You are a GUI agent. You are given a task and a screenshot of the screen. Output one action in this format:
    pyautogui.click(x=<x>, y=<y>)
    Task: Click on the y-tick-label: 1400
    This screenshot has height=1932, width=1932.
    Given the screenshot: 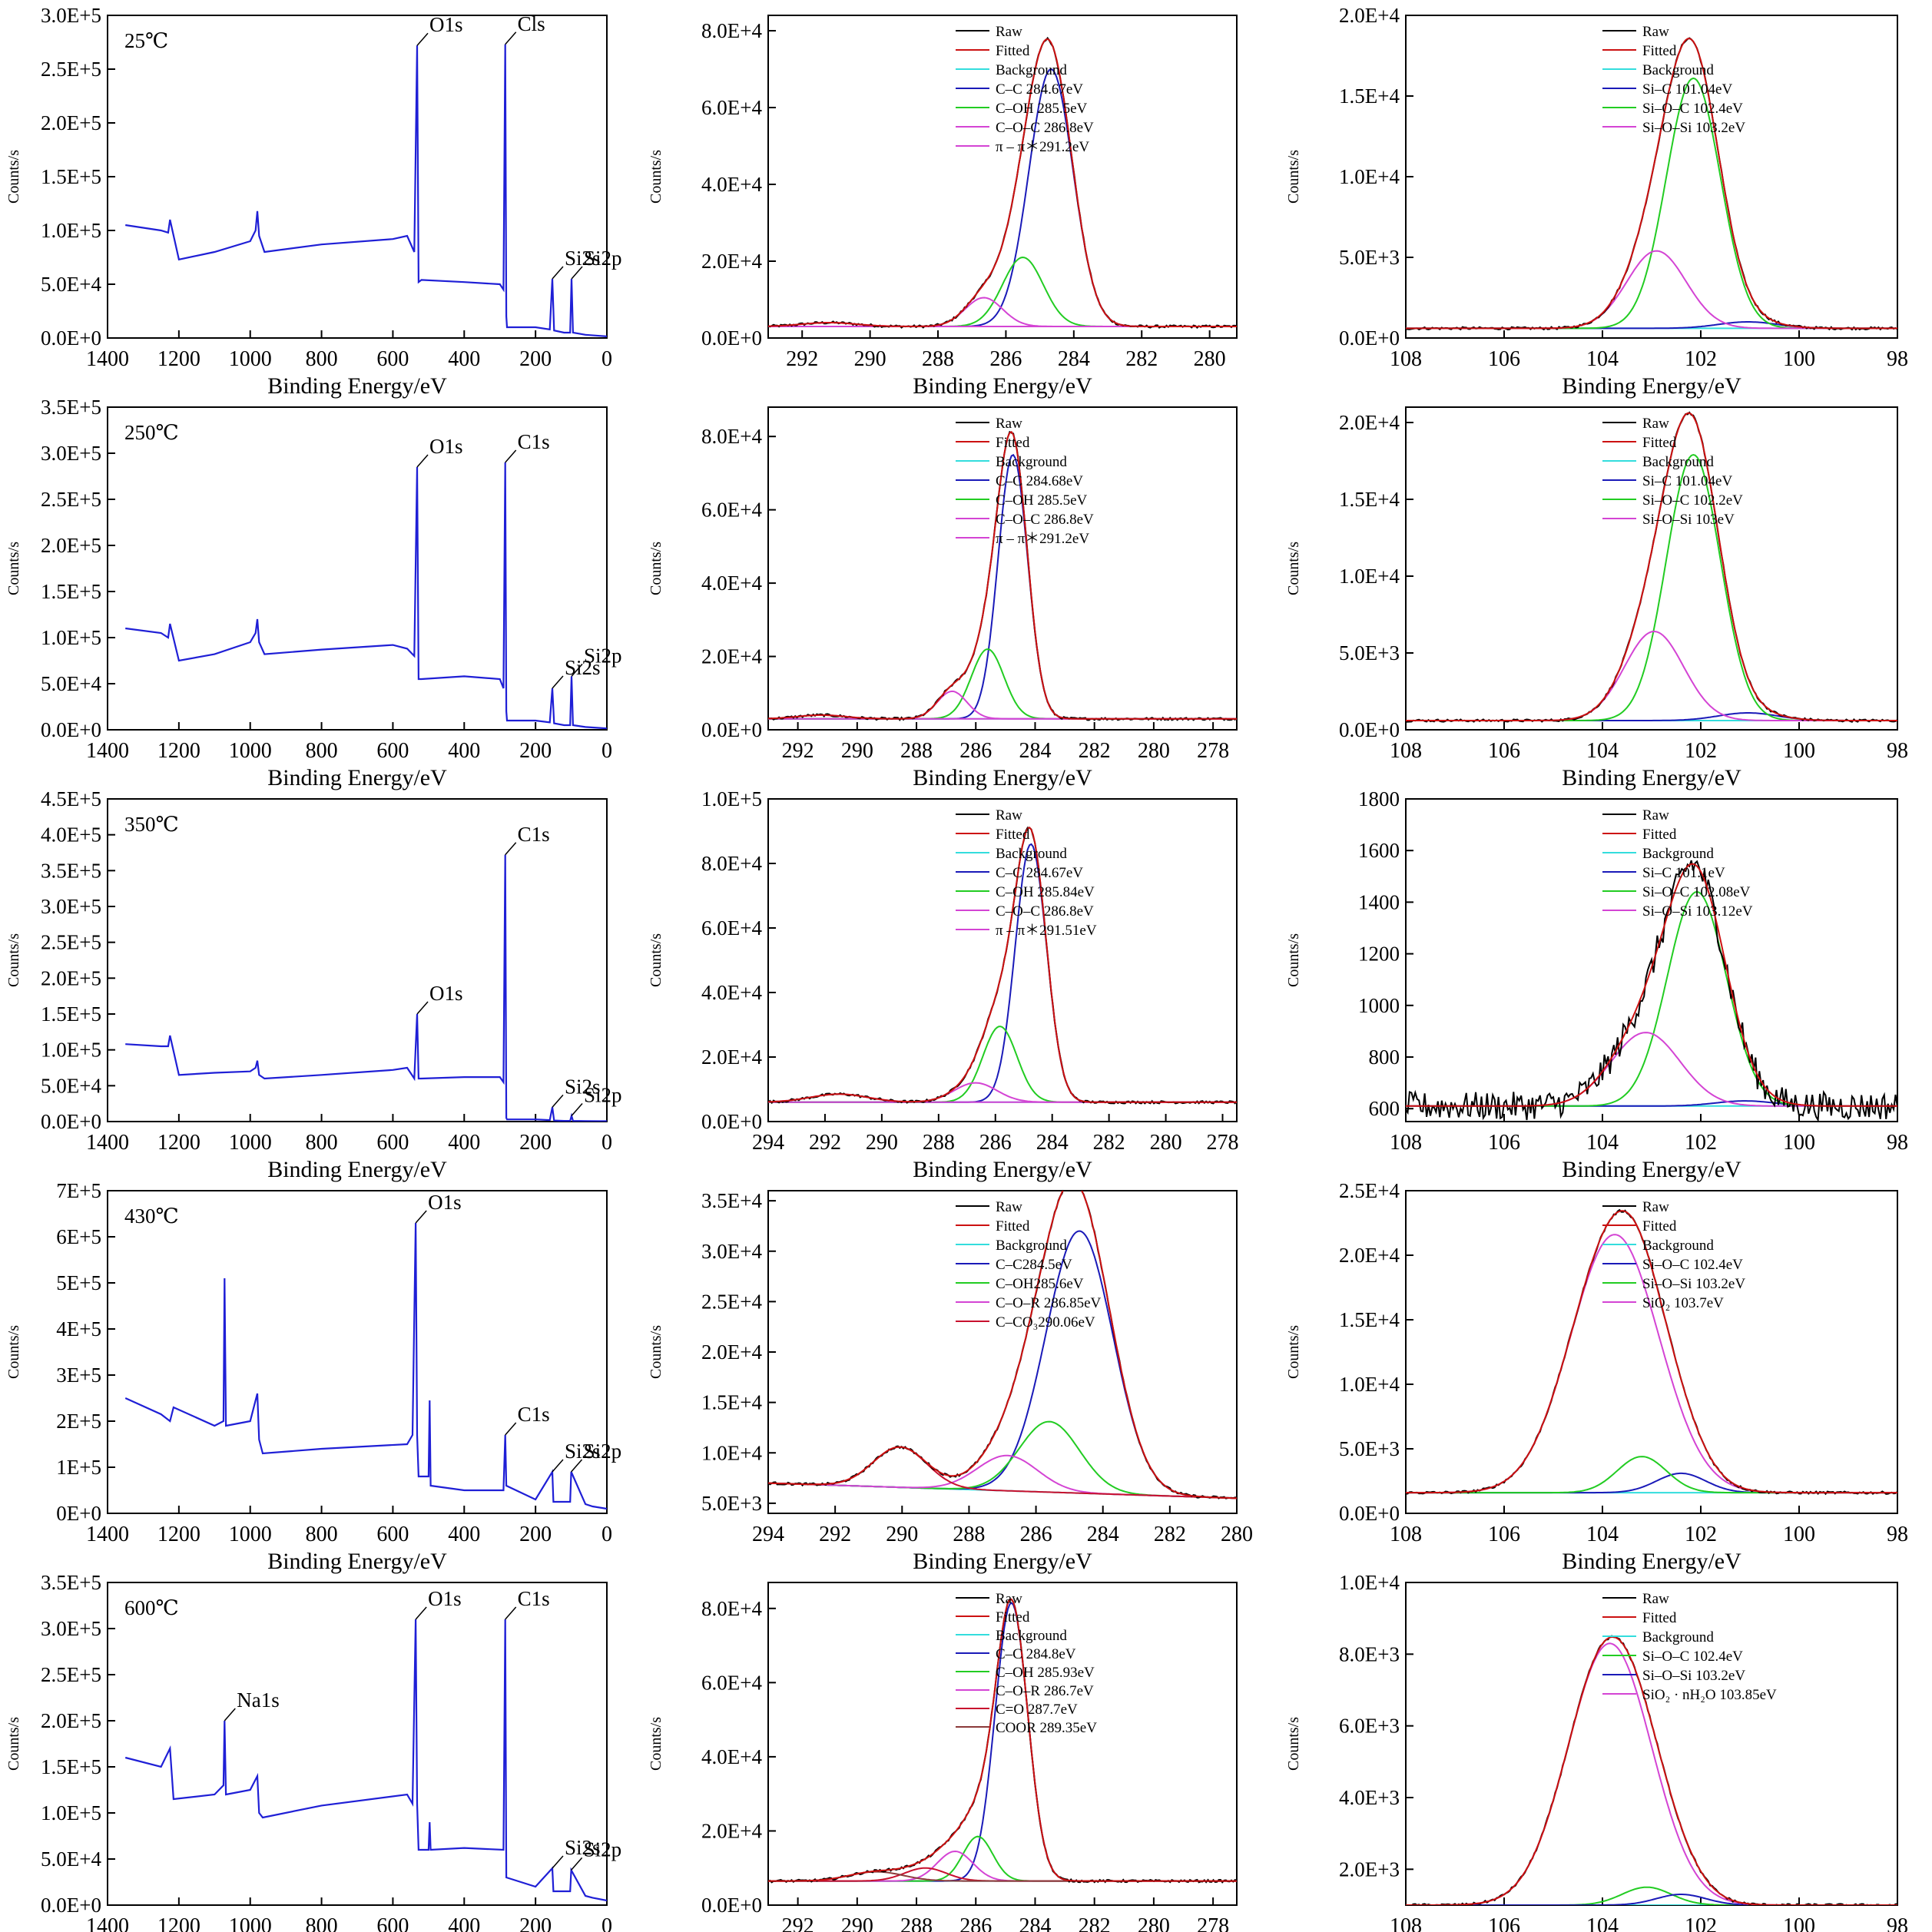 What is the action you would take?
    pyautogui.click(x=1379, y=901)
    